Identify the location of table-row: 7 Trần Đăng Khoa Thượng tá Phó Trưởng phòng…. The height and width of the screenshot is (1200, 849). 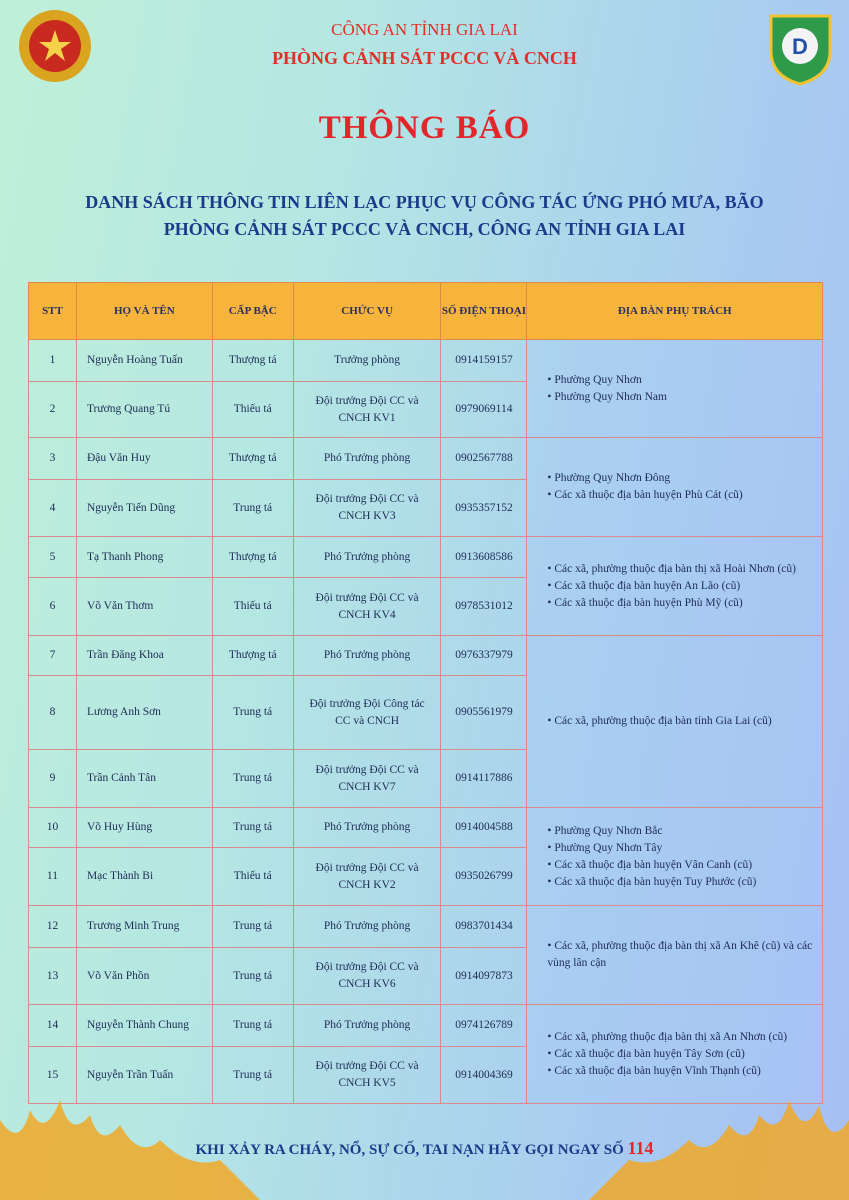
(425, 721).